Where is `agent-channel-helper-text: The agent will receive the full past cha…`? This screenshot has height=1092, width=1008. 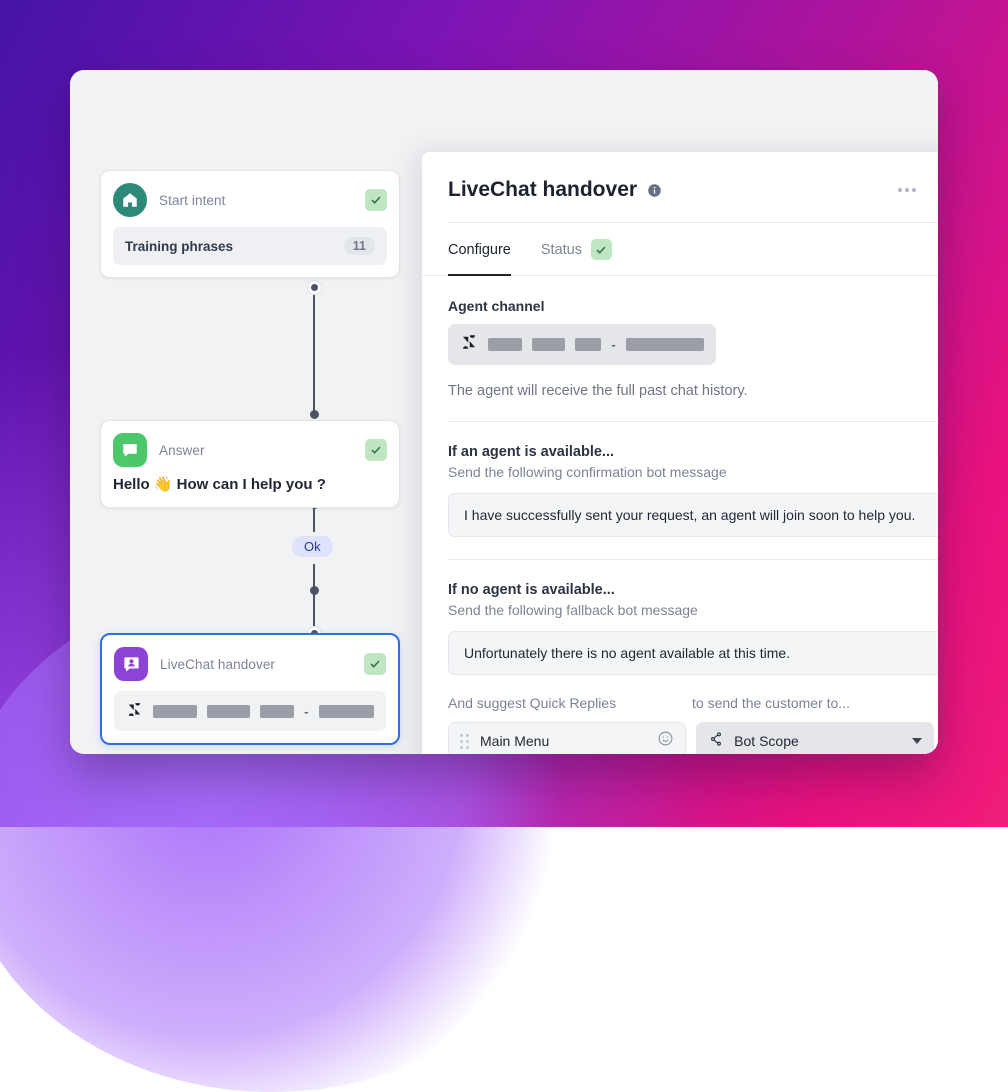
agent-channel-helper-text: The agent will receive the full past cha… is located at coordinates (693, 391).